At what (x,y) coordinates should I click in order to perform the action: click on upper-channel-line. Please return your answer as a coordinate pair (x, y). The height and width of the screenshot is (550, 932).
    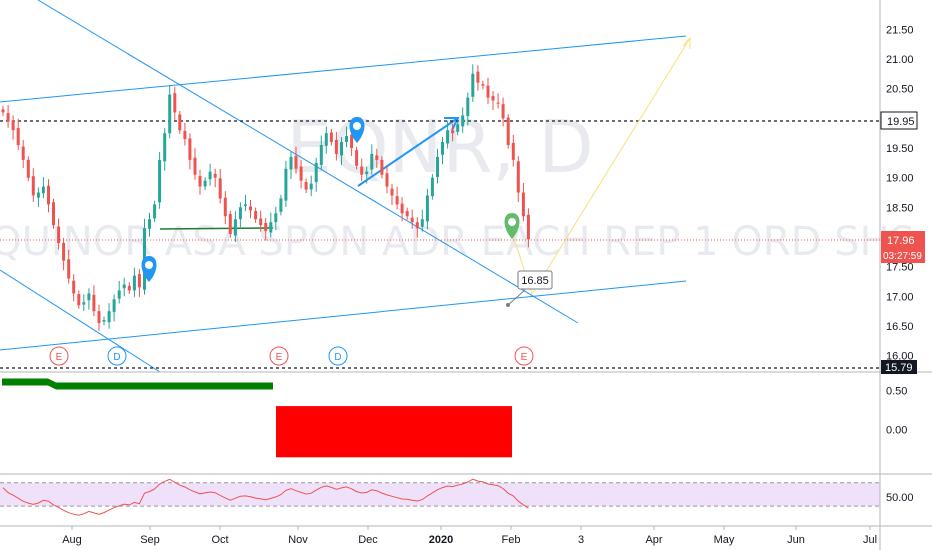
    Looking at the image, I should click on (343, 69).